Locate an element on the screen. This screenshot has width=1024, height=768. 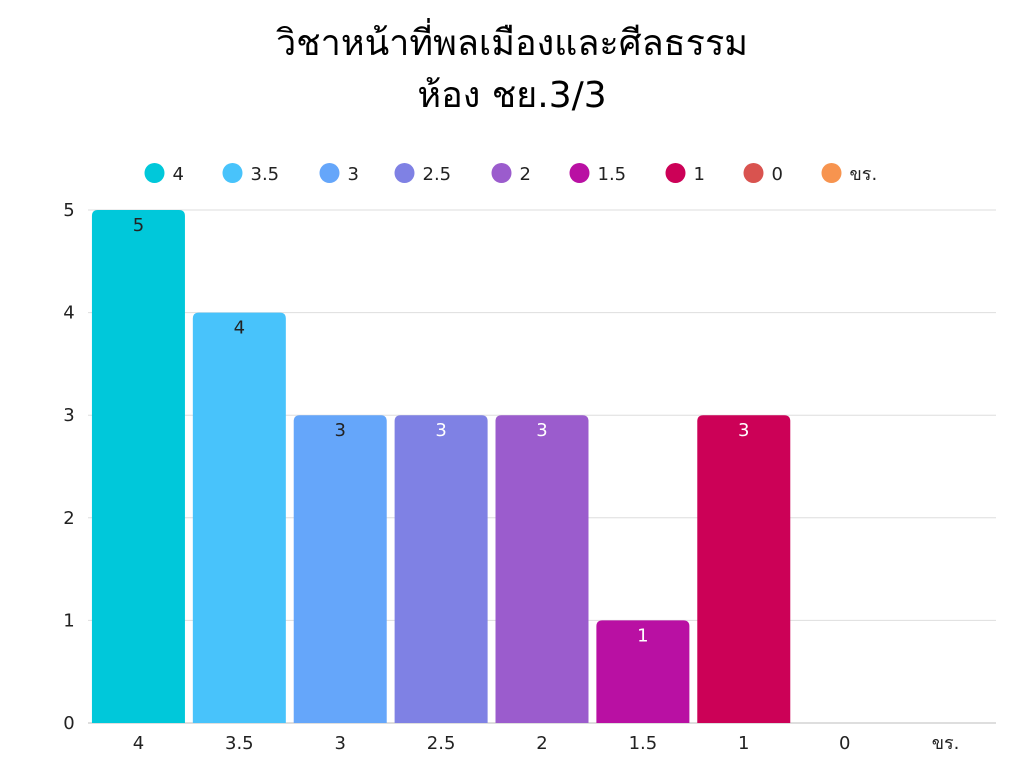
y-axis: 0 1 2 3 4 5 is located at coordinates (68, 467).